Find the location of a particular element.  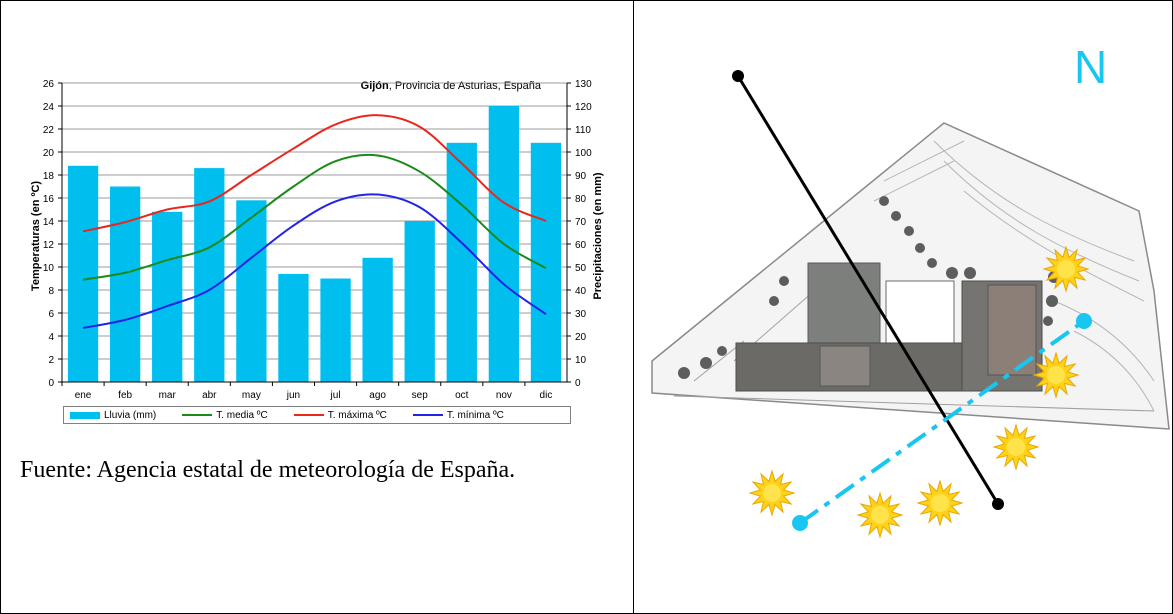

legend-label-mean: T. media ºC is located at coordinates (242, 415).